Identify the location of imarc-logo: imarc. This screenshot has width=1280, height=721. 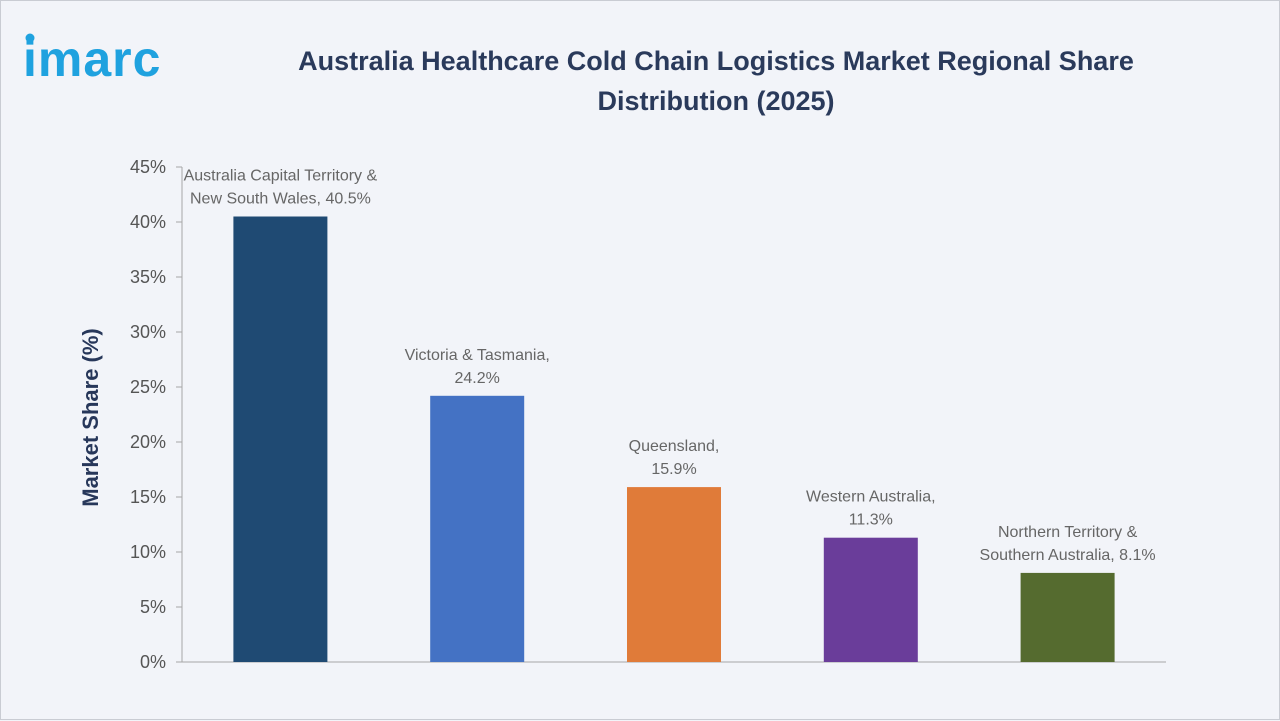
(92, 59).